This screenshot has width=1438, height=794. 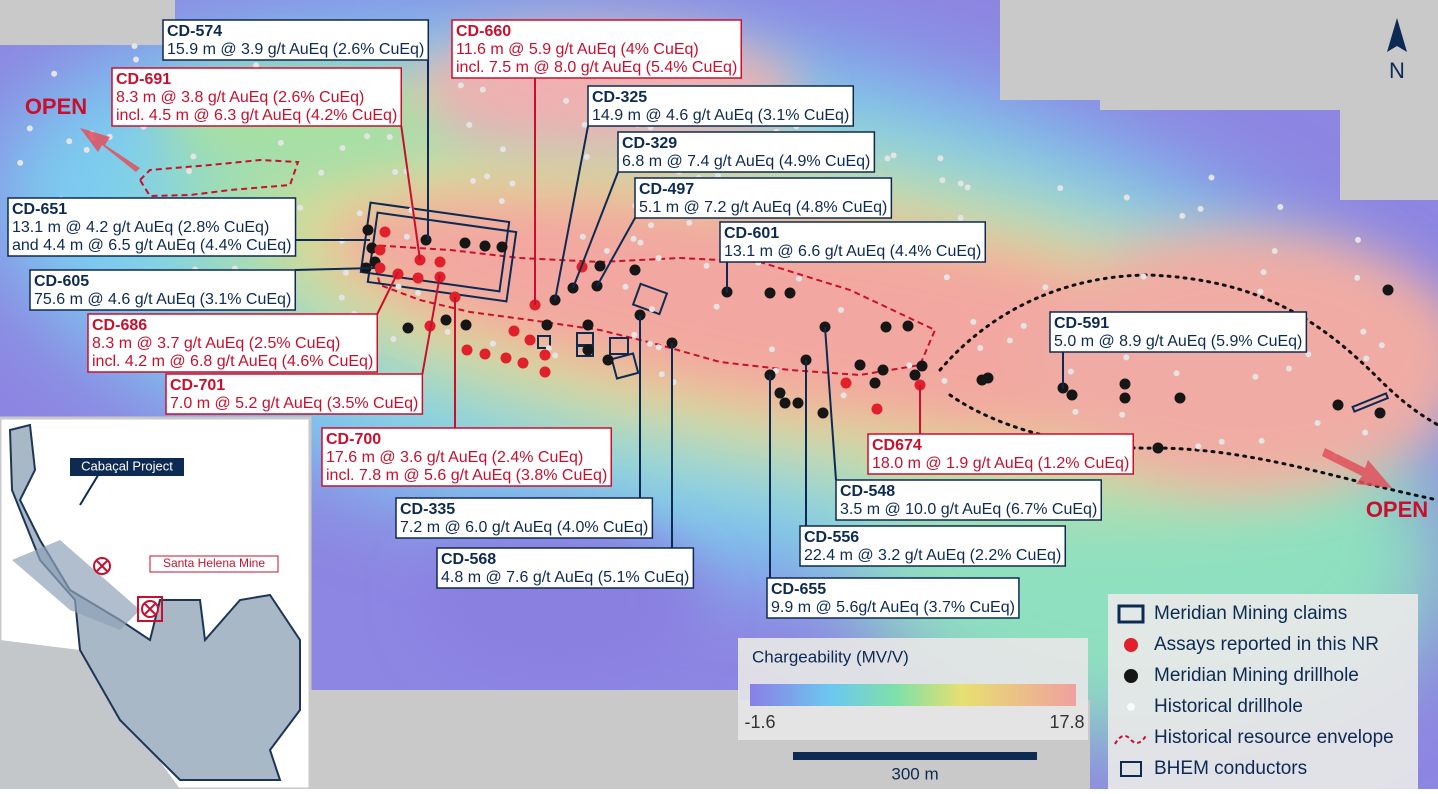 What do you see at coordinates (720, 115) in the screenshot?
I see `callout-result: 14.9 m @ 4.6 g/t AuEq (3.1% CuEq)` at bounding box center [720, 115].